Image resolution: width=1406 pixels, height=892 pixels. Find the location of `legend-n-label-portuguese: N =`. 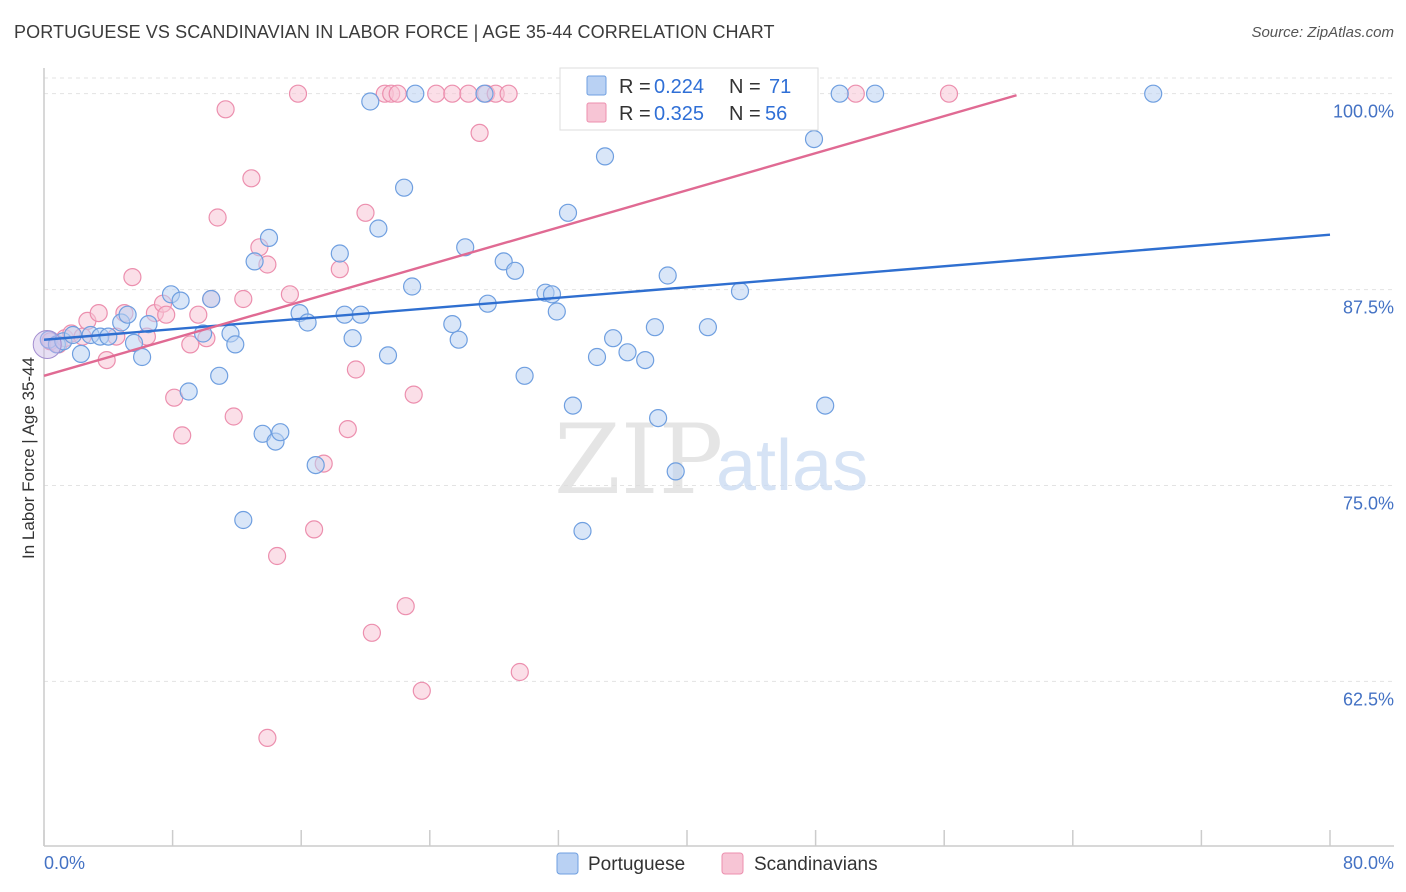

legend-n-label-portuguese: N = is located at coordinates (745, 87).